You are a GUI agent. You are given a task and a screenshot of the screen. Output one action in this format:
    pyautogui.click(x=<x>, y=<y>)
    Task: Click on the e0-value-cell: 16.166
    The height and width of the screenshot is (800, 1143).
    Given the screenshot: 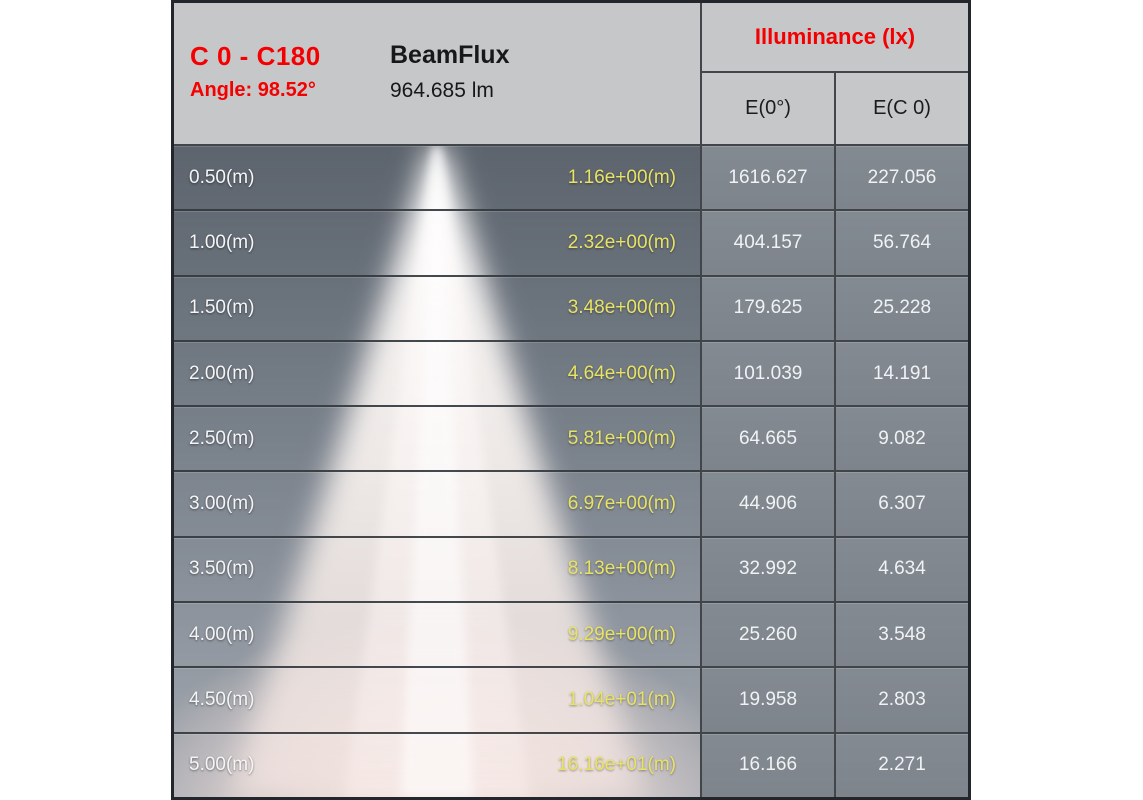 What is the action you would take?
    pyautogui.click(x=767, y=765)
    